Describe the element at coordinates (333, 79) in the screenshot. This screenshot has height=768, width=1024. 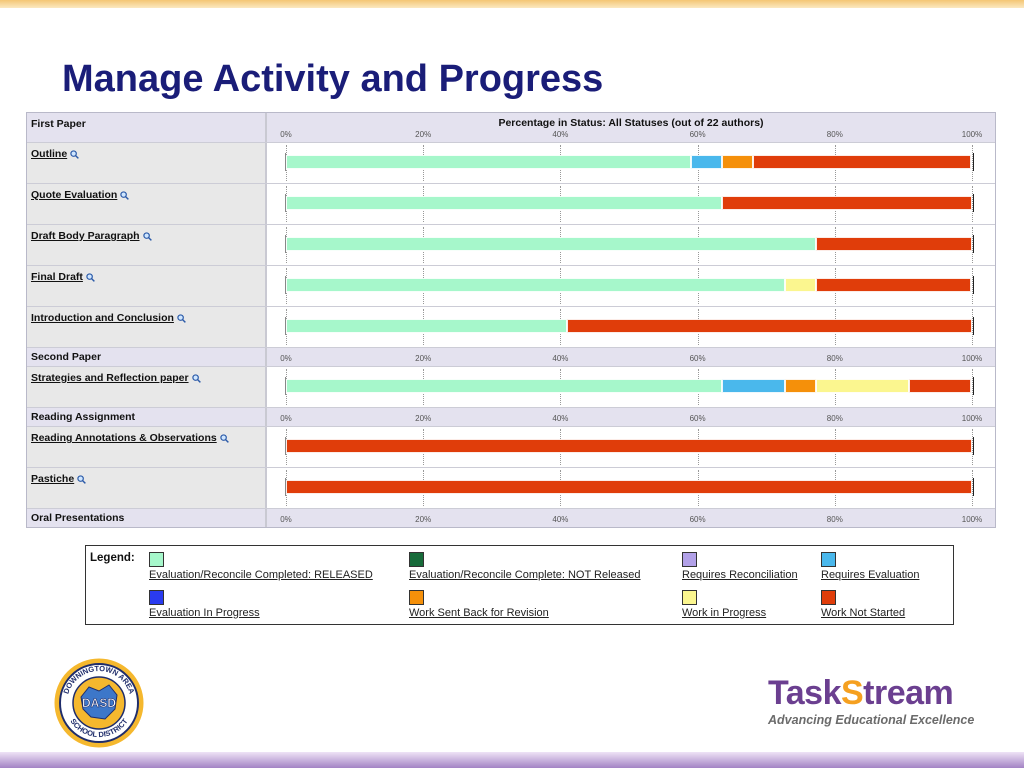
I see `slide-title: Manage Activity and Progress` at that location.